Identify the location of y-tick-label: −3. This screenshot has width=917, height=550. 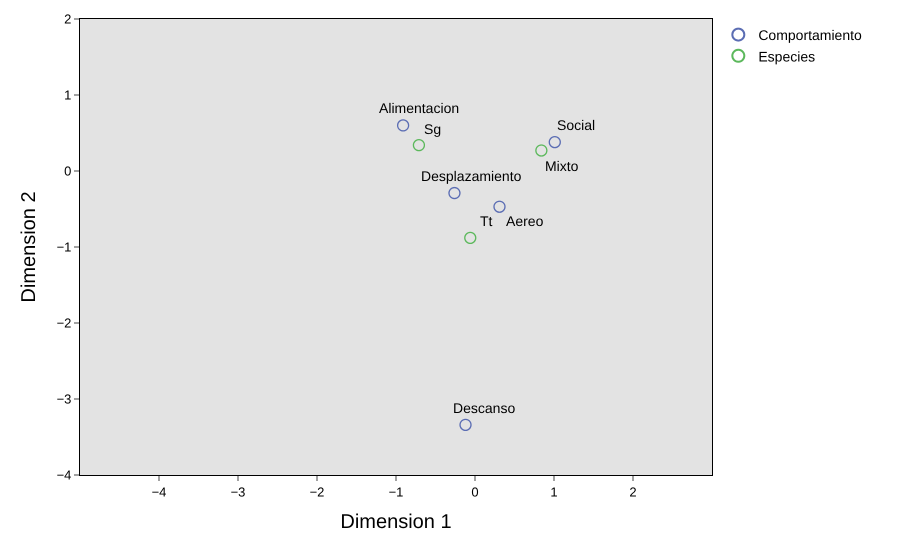
(64, 399).